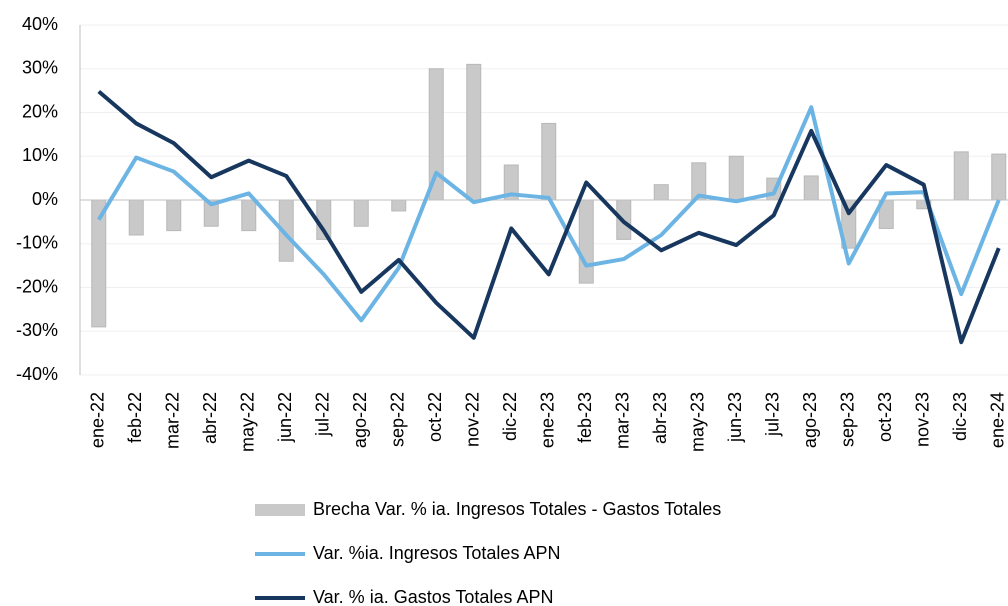  I want to click on legend-label: Var. %ia. Ingresos Totales APN, so click(436, 553).